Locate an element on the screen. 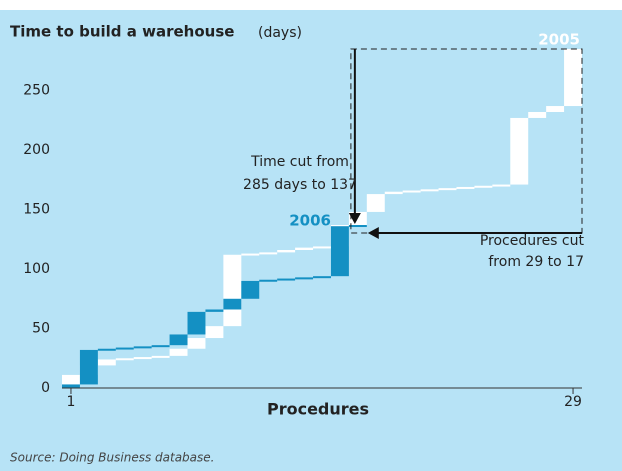  x-axis-label: Procedures is located at coordinates (318, 409).